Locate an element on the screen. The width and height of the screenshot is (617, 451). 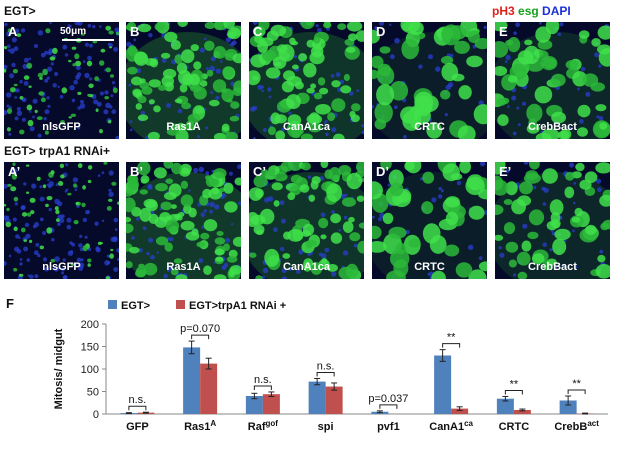
row2-label: EGT> trpA1 RNAi+ is located at coordinates (57, 151).